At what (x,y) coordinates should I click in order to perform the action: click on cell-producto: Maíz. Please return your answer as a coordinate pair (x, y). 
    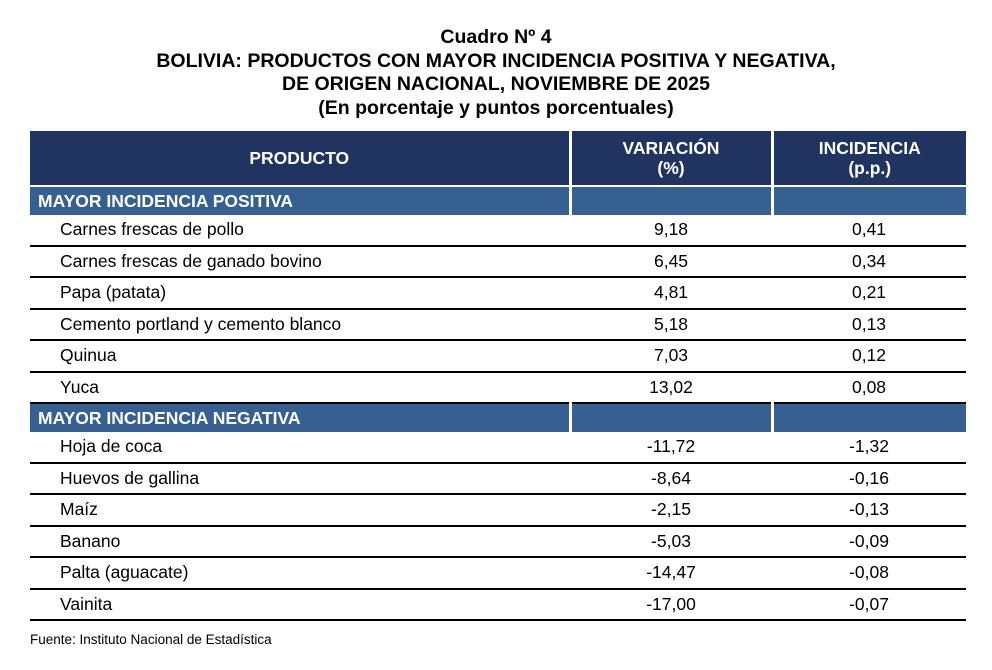
    Looking at the image, I should click on (300, 510).